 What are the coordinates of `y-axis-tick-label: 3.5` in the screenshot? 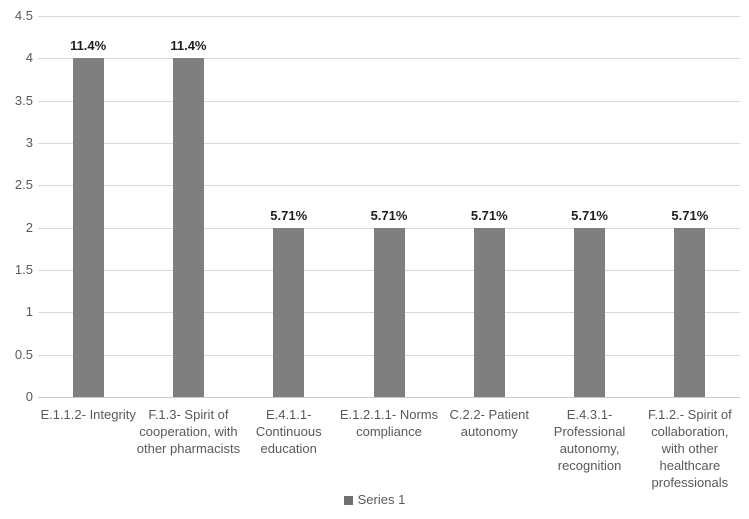 It's located at (23, 100).